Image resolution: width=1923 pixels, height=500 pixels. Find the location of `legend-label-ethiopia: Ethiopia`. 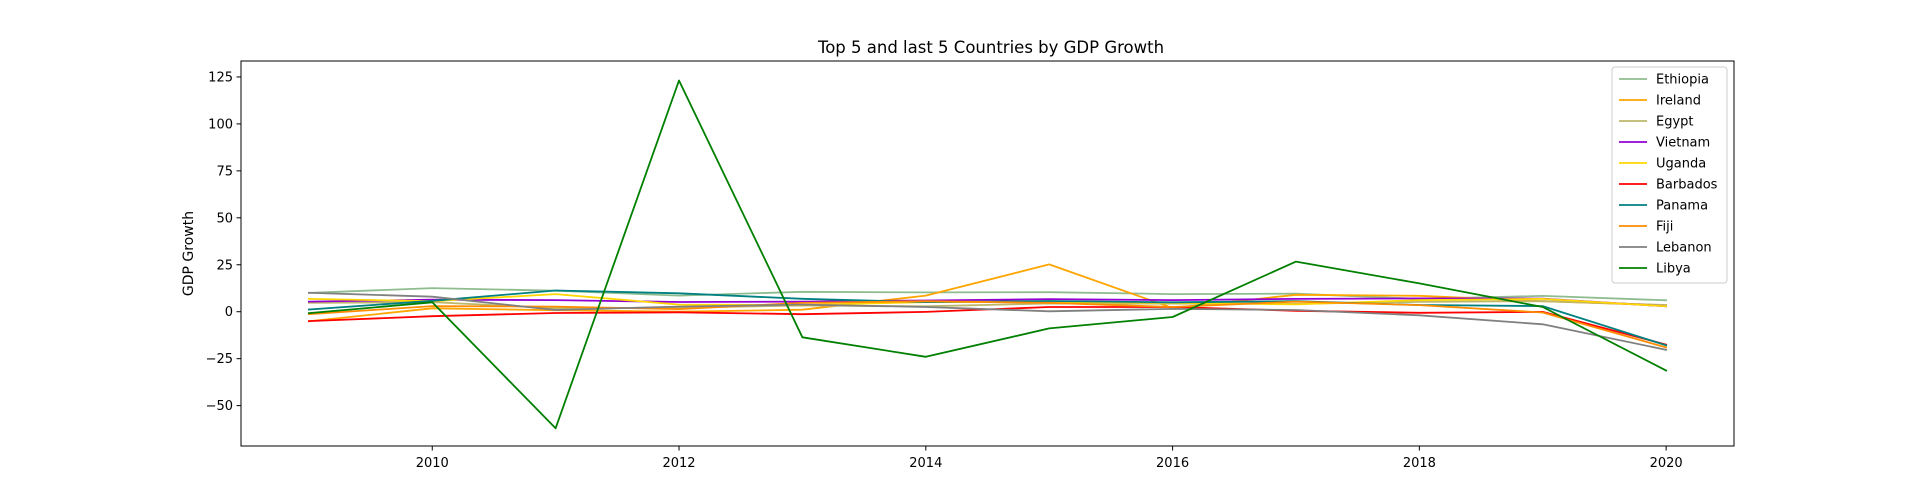

legend-label-ethiopia: Ethiopia is located at coordinates (1682, 80).